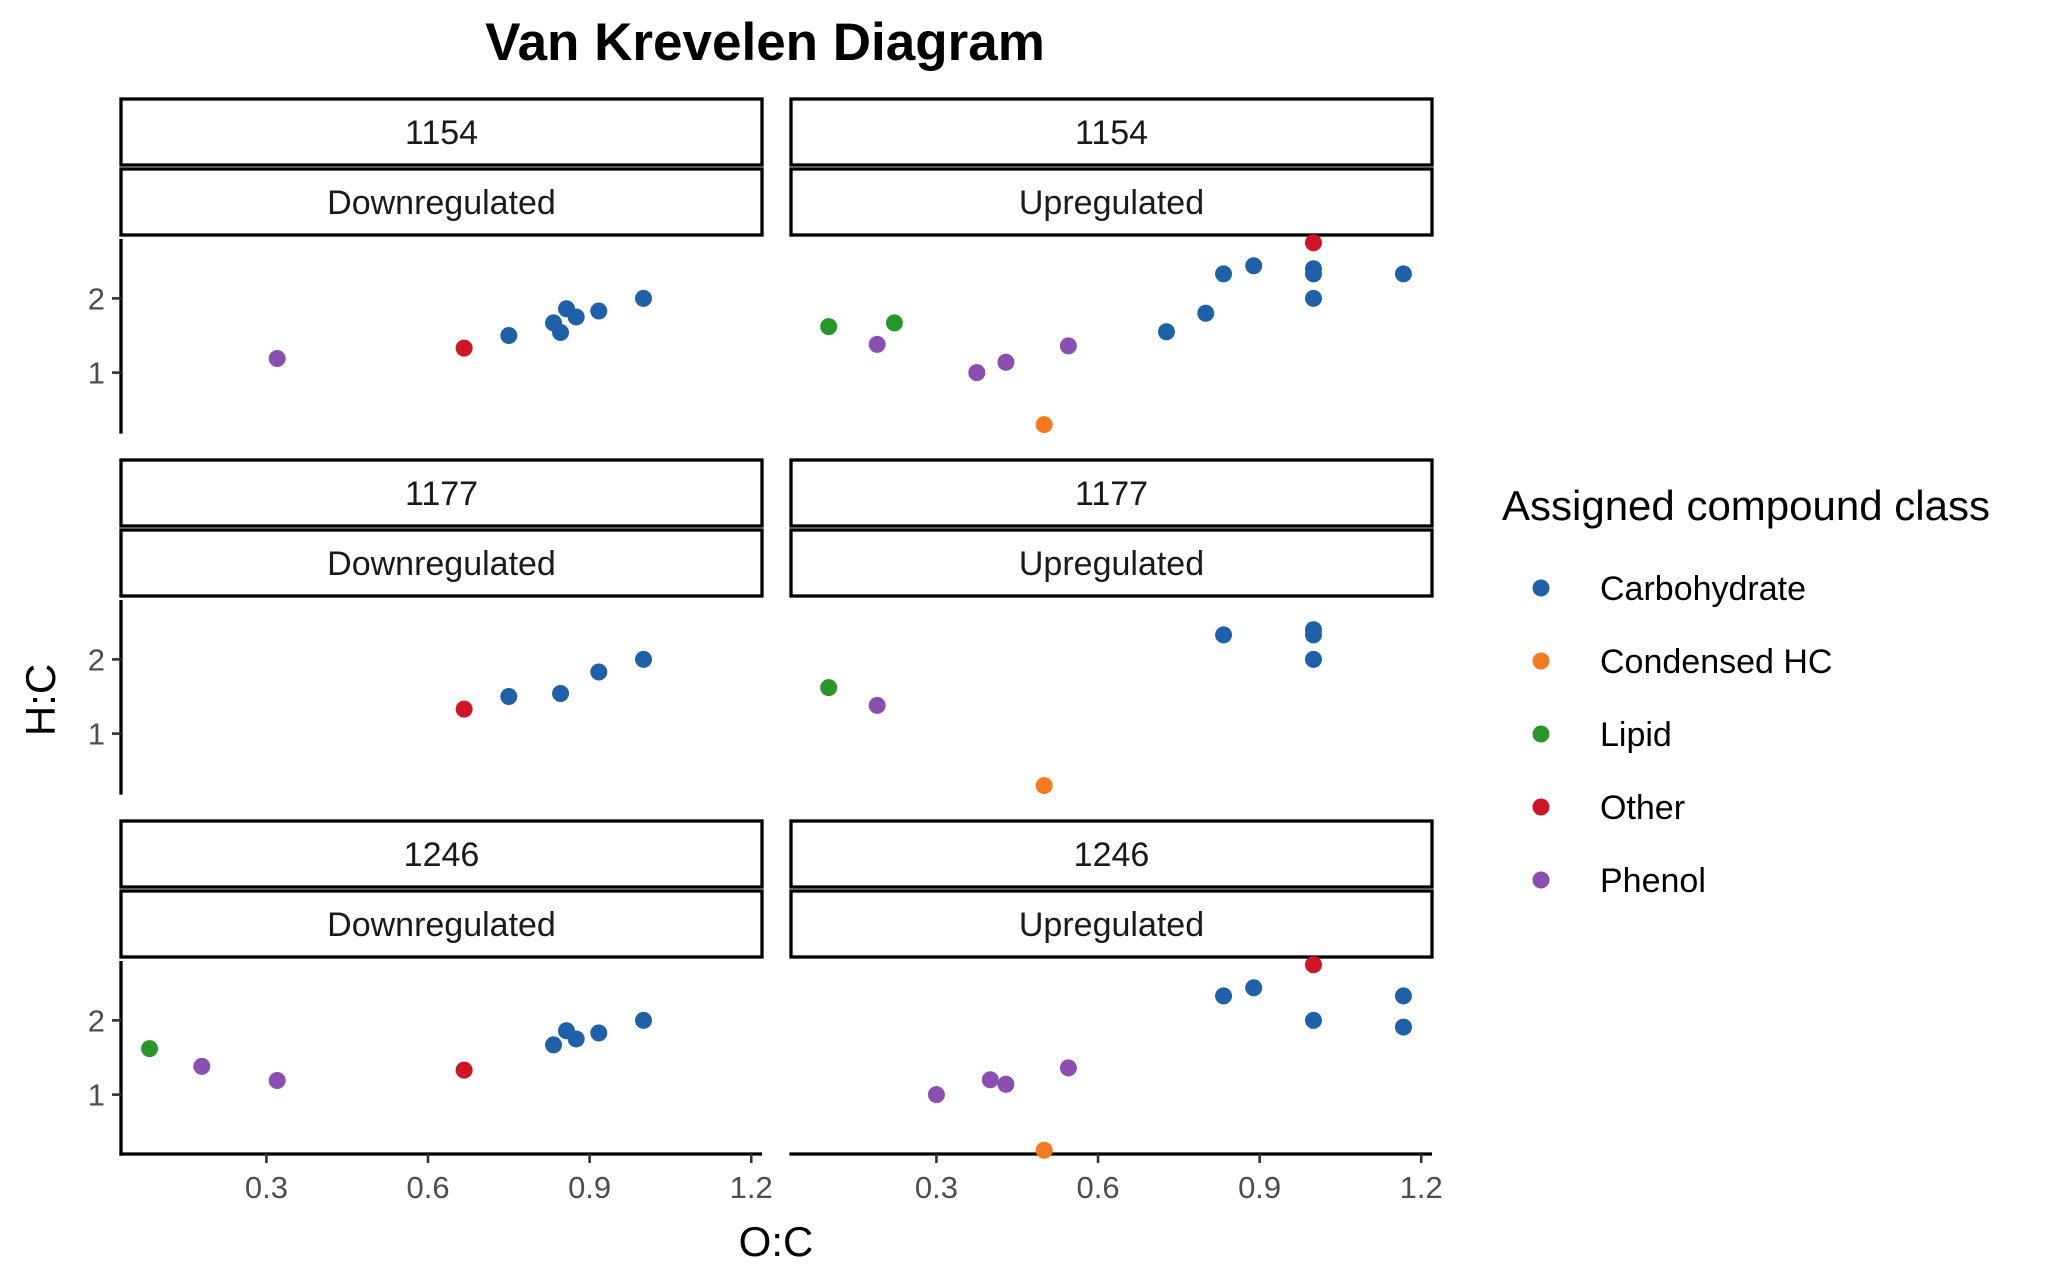 The image size is (2065, 1276). Describe the element at coordinates (1682, 662) in the screenshot. I see `legend-entry-condensed-hc: Condensed HC` at that location.